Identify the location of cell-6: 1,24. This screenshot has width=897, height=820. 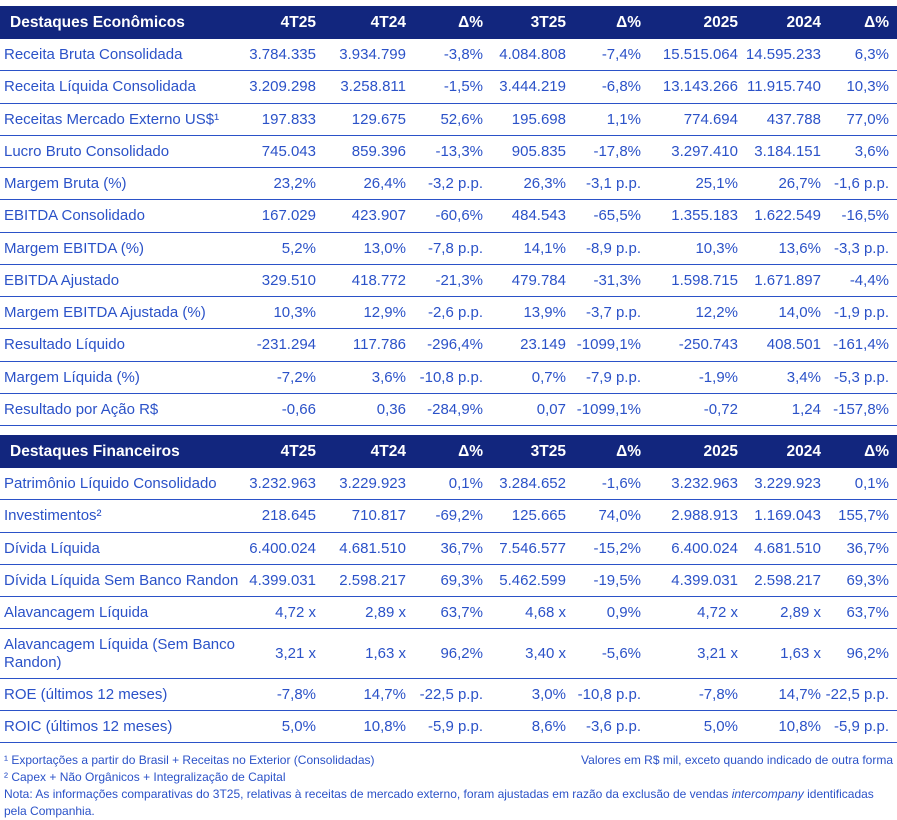
(779, 410).